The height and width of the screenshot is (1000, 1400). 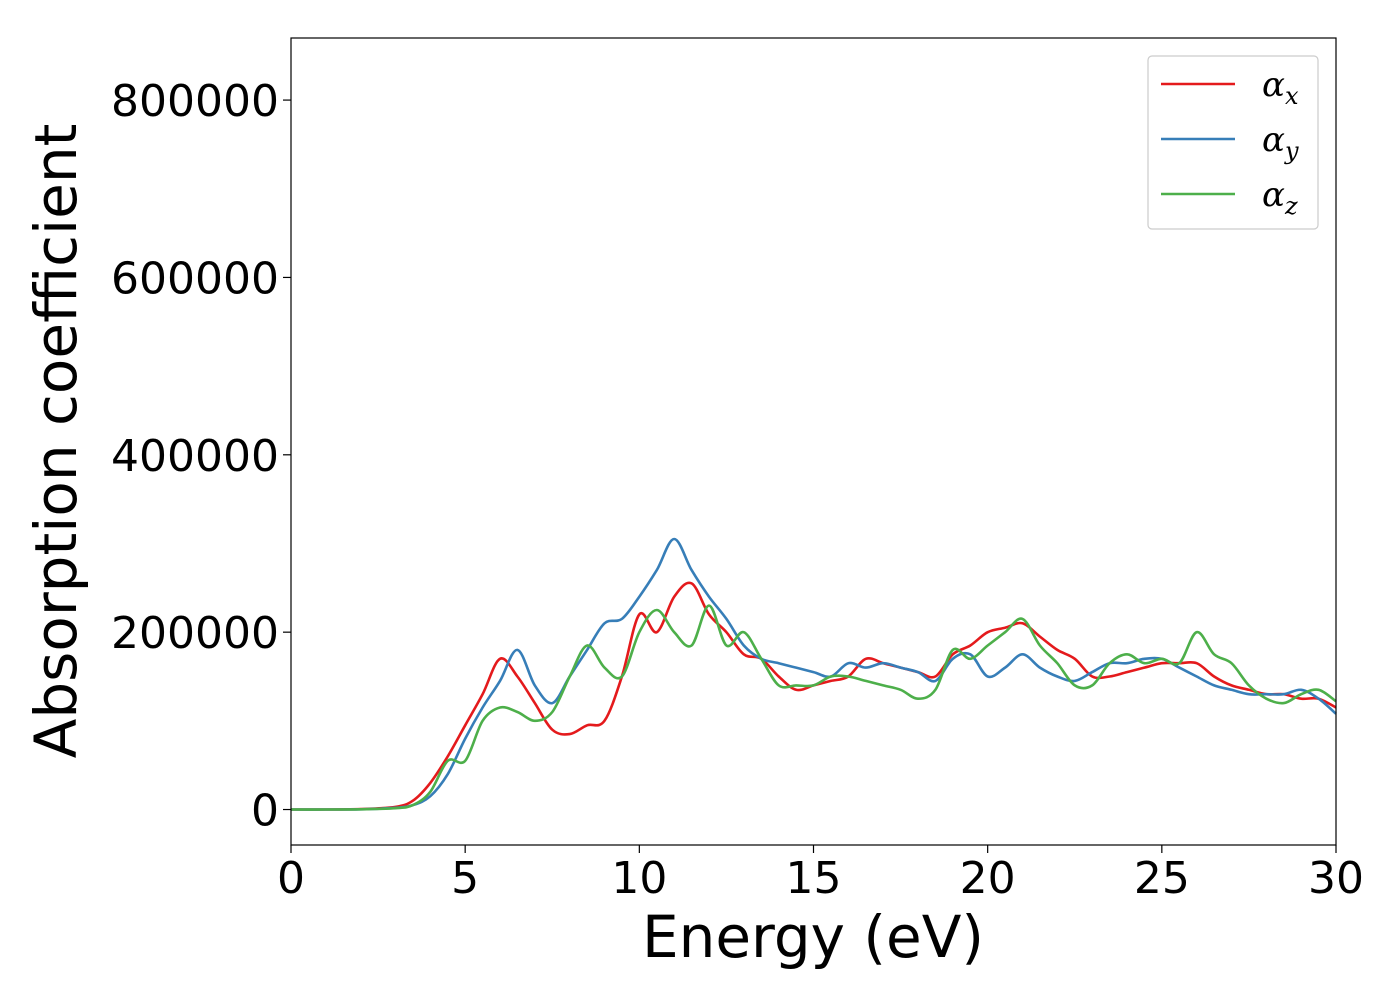 What do you see at coordinates (1162, 878) in the screenshot?
I see `x-tick-label: 25` at bounding box center [1162, 878].